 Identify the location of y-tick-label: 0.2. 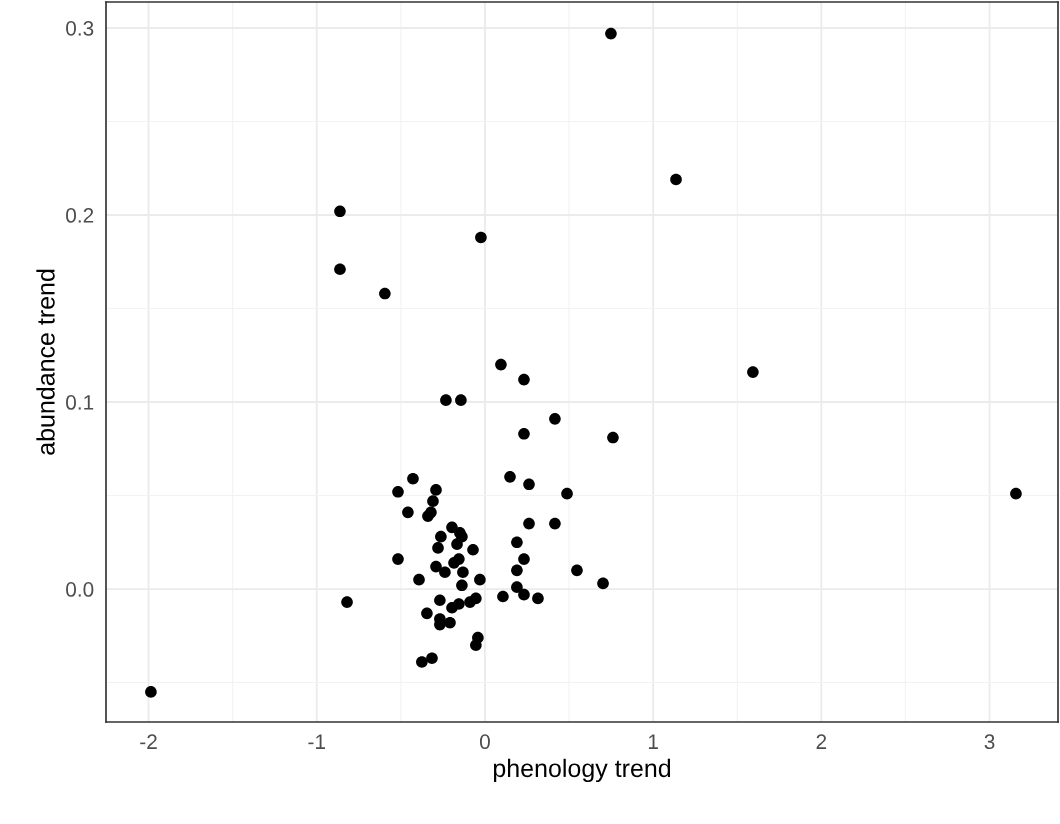
(80, 215).